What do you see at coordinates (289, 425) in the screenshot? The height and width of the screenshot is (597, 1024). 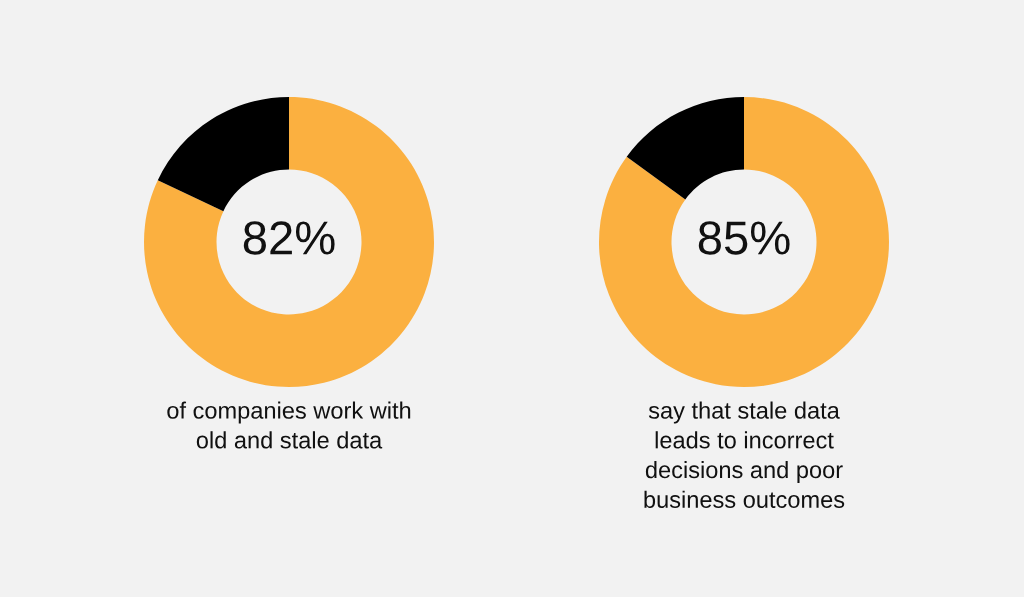 I see `text: of companies work with old and stale data` at bounding box center [289, 425].